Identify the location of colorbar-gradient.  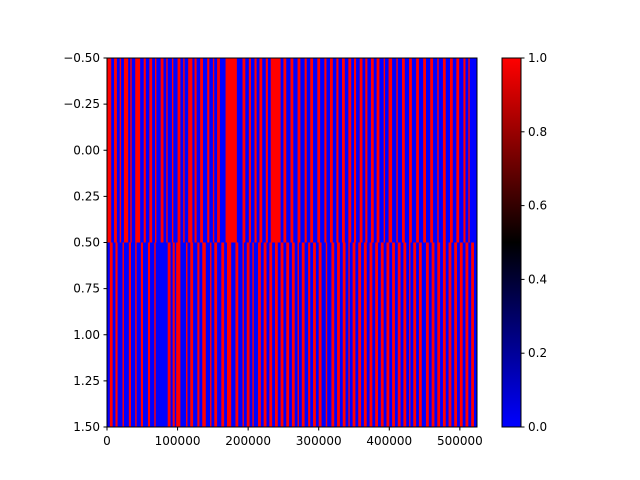
(511, 242).